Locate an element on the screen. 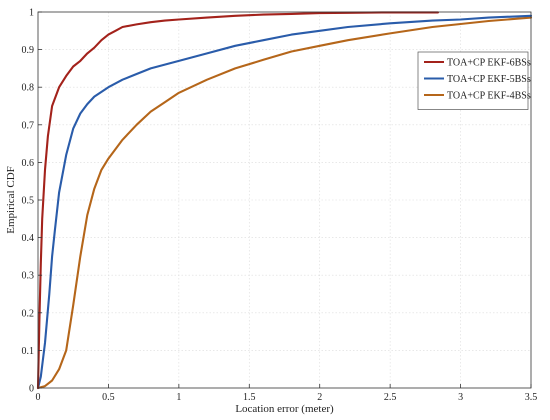 The height and width of the screenshot is (420, 550). x-tick-label: 1 is located at coordinates (178, 397).